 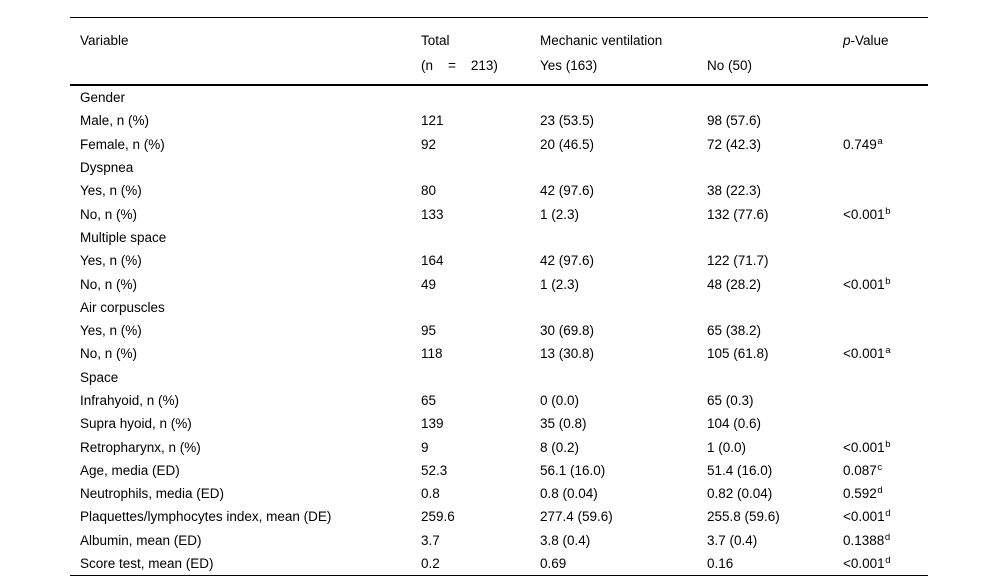 I want to click on table-row: Score test, mean (ED) 0.2 0.69 0.16 <0.001d, so click(x=499, y=564).